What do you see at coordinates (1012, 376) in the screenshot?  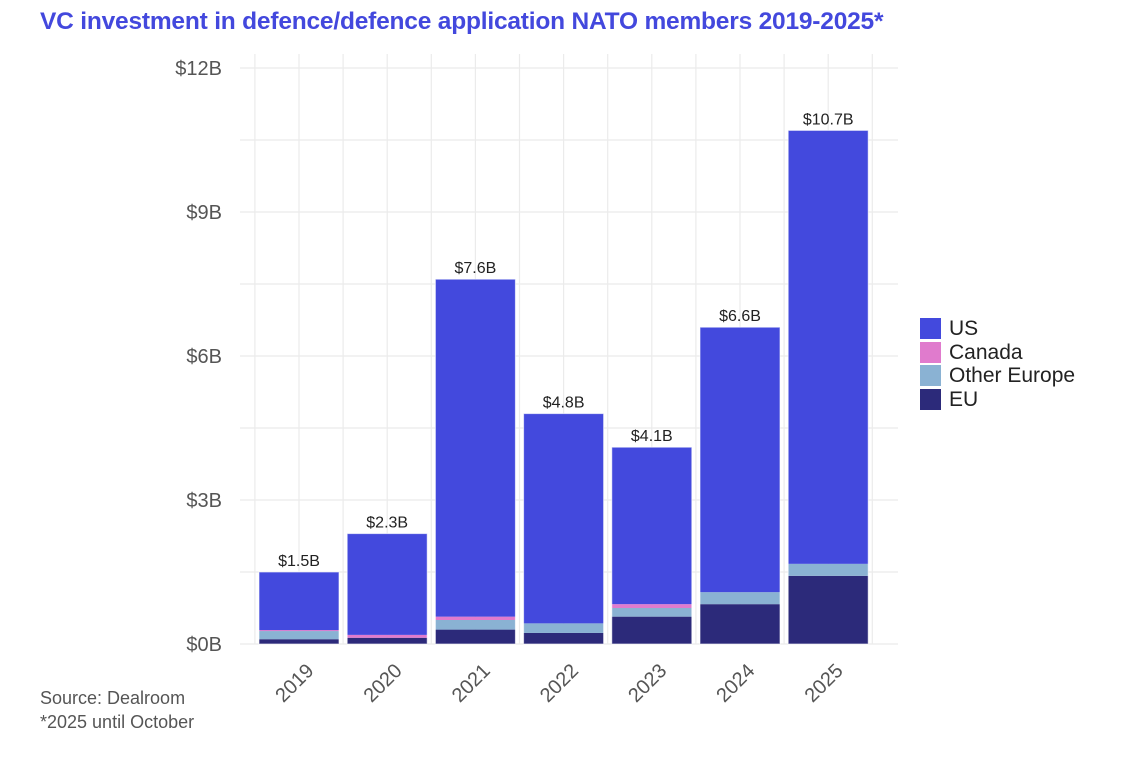 I see `legend-label-other-europe: Other Europe` at bounding box center [1012, 376].